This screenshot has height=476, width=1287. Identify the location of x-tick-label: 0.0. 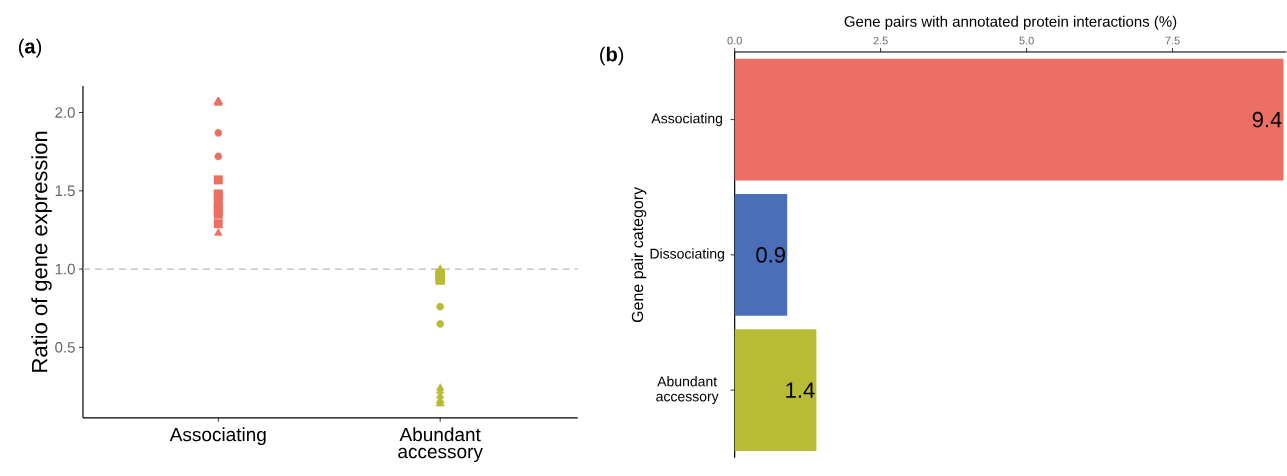
(734, 40).